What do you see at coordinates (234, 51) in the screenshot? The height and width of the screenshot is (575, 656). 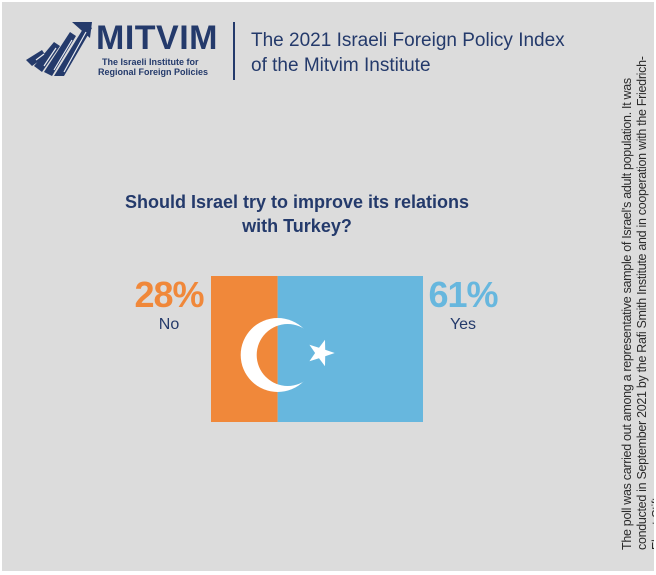 I see `header-divider` at bounding box center [234, 51].